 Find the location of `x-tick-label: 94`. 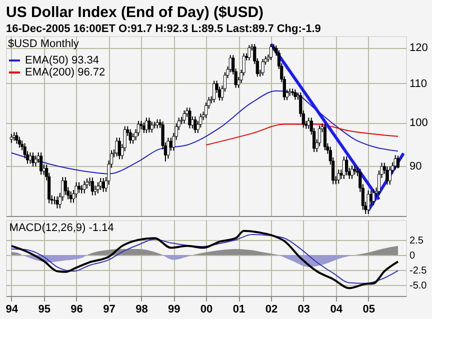

x-tick-label: 94 is located at coordinates (12, 310).